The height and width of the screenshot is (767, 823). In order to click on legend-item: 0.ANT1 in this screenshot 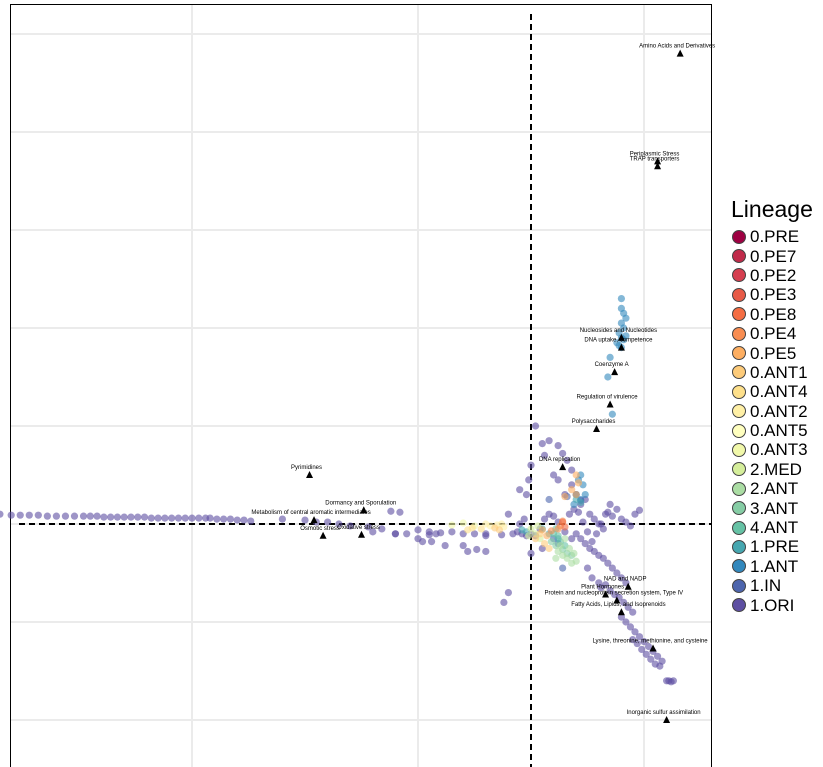, I will do `click(771, 372)`.